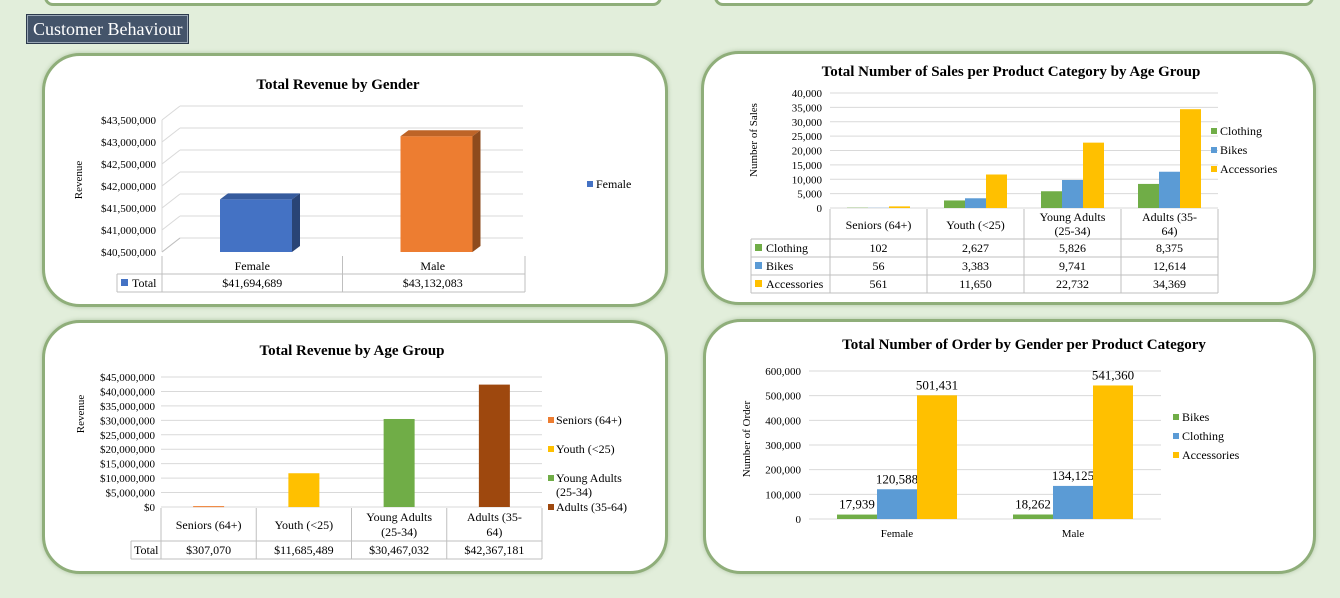  I want to click on top-left-panel-edge, so click(353, 3).